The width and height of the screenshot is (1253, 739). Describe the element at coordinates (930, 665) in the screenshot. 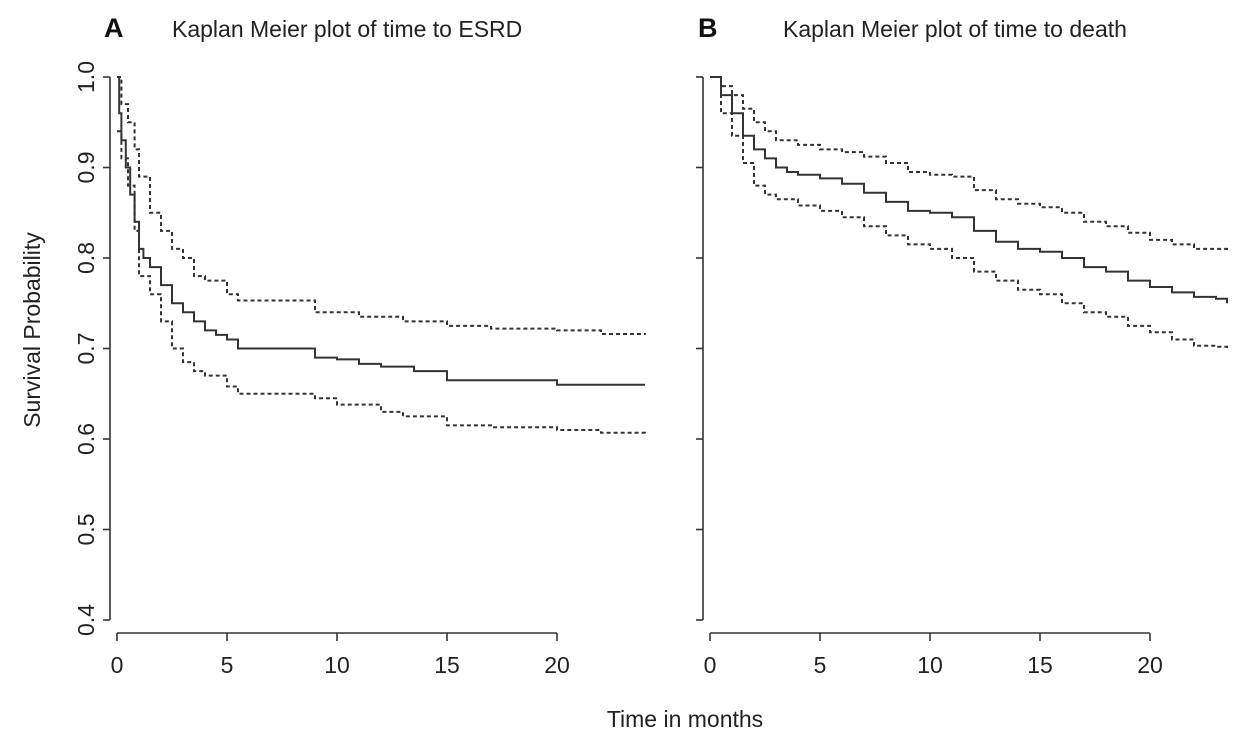

I see `panel-b-x-tick-label: 10` at that location.